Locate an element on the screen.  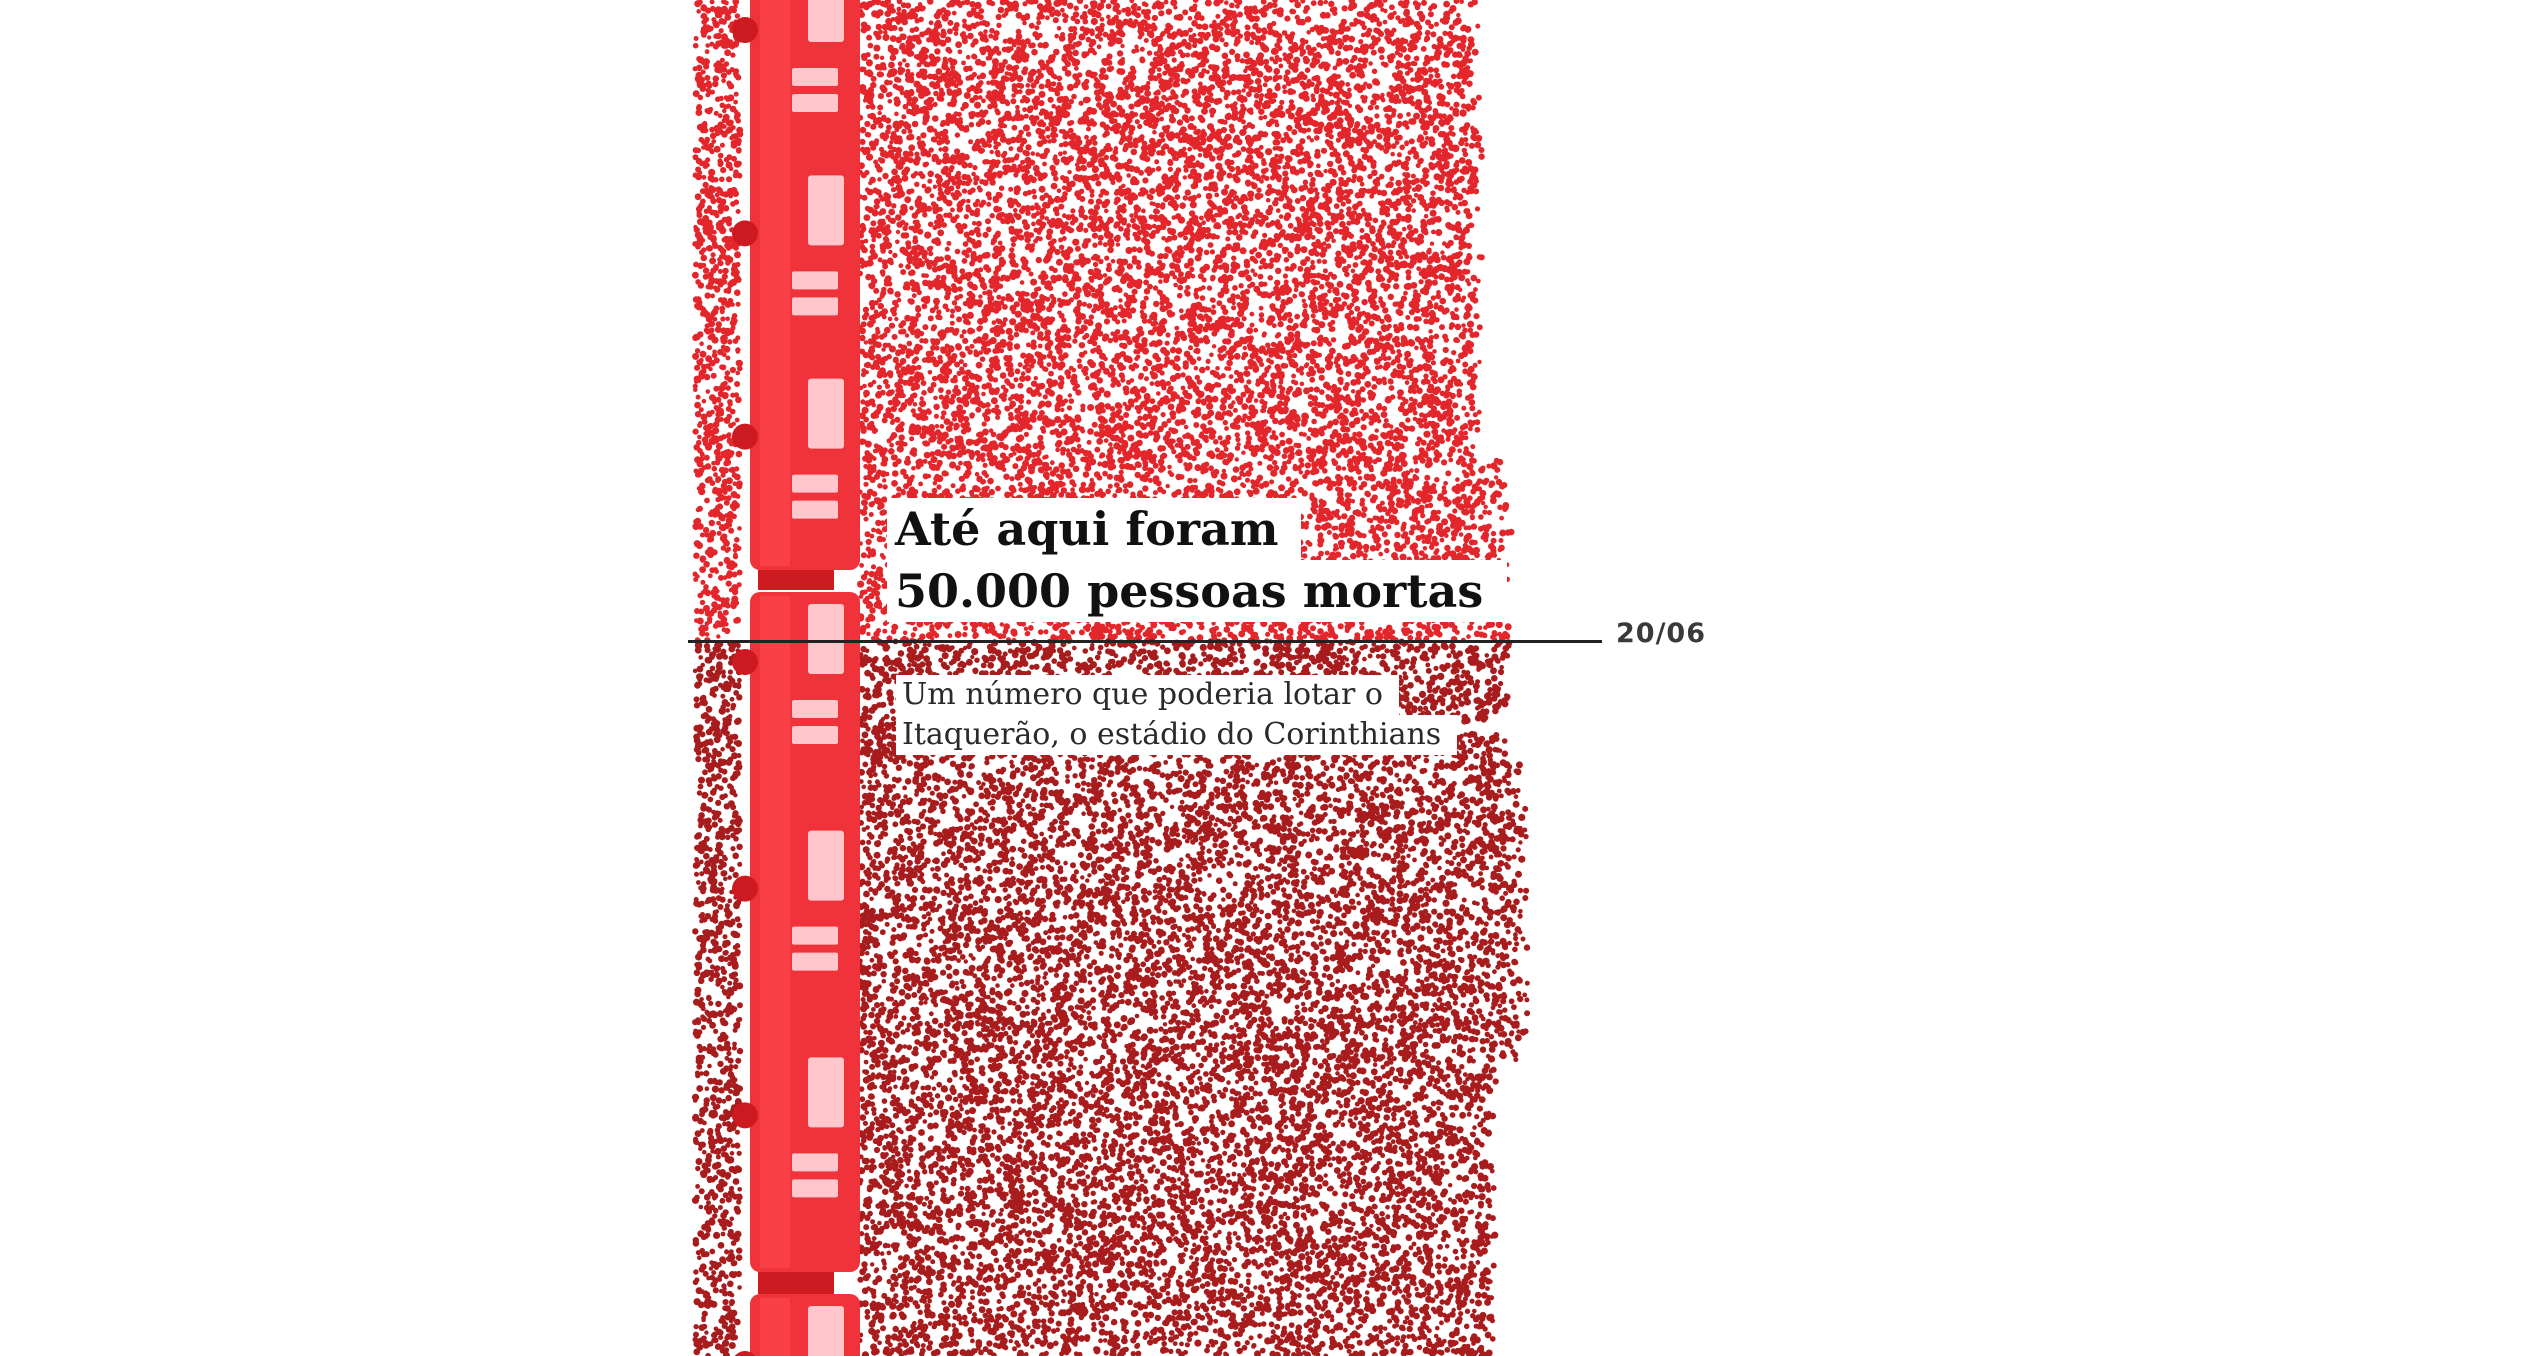
subtitle-line-2: Itaquerão, o estádio do Corinthians is located at coordinates (1177, 735).